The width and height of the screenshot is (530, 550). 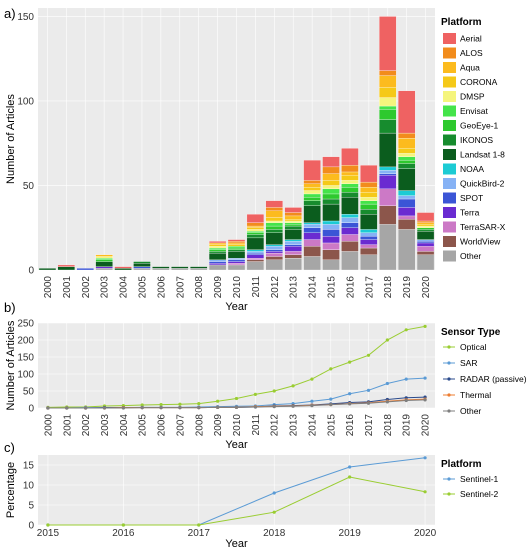 I want to click on x-tick-label: 2012, so click(x=275, y=287).